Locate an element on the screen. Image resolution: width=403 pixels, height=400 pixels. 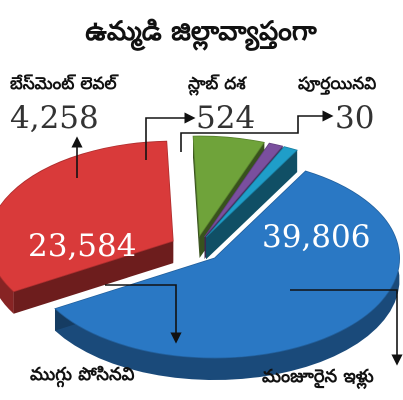
value-completed: 30 is located at coordinates (354, 118).